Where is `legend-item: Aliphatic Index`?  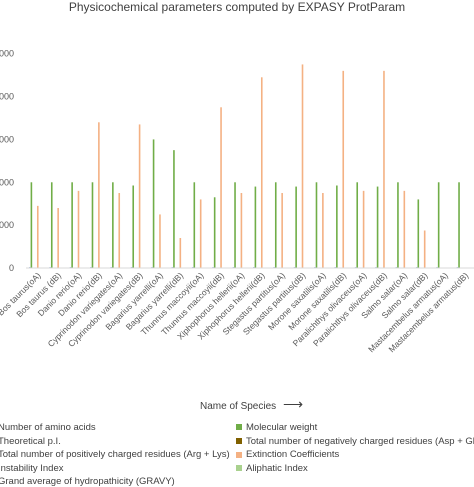 legend-item: Aliphatic Index is located at coordinates (272, 468).